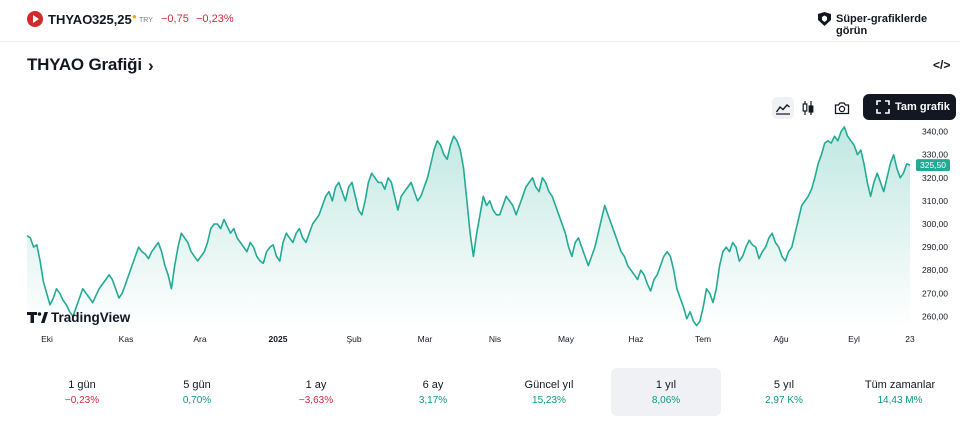 This screenshot has width=960, height=422. I want to click on area-chart-icon, so click(782, 109).